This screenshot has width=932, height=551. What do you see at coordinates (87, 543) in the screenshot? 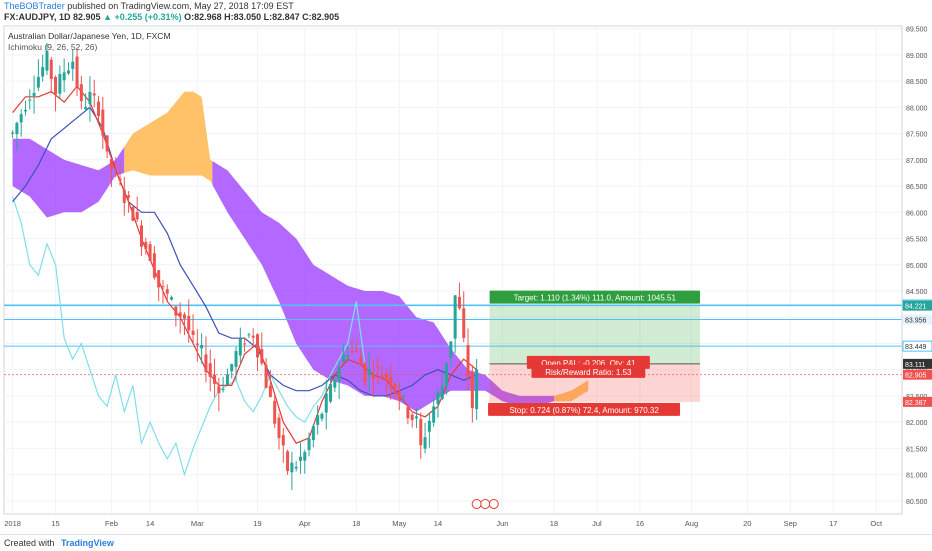
I see `tradingview-logo: TradingView` at bounding box center [87, 543].